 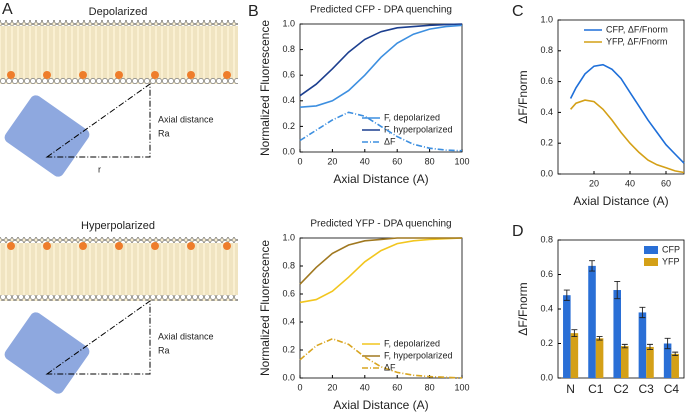 I want to click on legend-swatch, so click(x=651, y=250).